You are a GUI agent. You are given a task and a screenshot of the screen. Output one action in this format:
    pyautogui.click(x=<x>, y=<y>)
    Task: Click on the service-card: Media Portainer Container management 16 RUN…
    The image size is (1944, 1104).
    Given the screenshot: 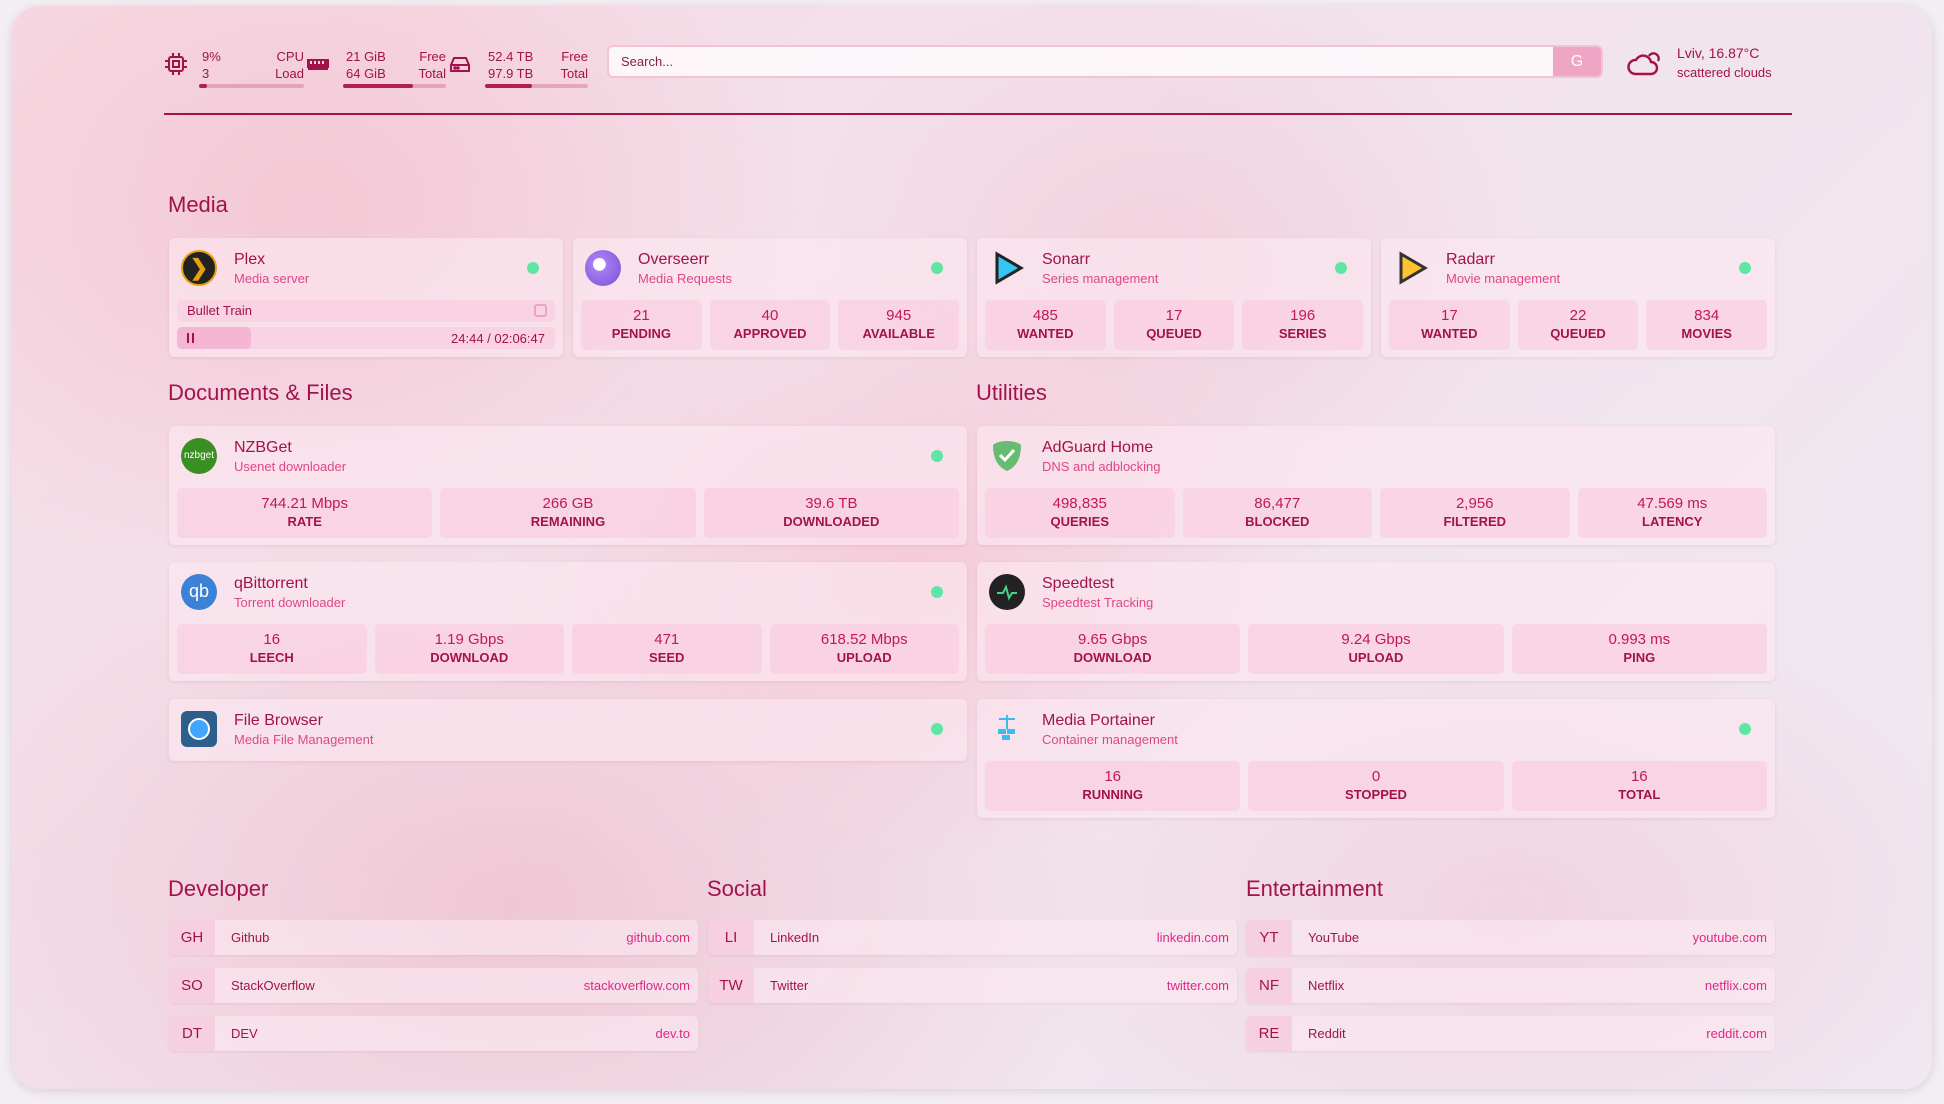 What is the action you would take?
    pyautogui.click(x=1376, y=758)
    